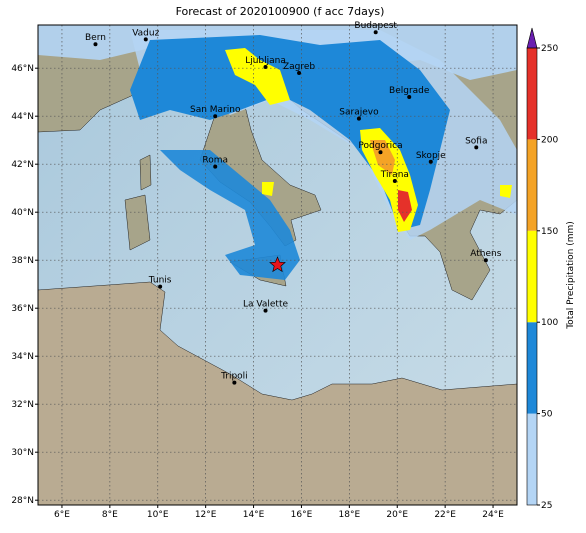 Image resolution: width=586 pixels, height=533 pixels. What do you see at coordinates (62, 515) in the screenshot?
I see `x-tick-label: 6°E` at bounding box center [62, 515].